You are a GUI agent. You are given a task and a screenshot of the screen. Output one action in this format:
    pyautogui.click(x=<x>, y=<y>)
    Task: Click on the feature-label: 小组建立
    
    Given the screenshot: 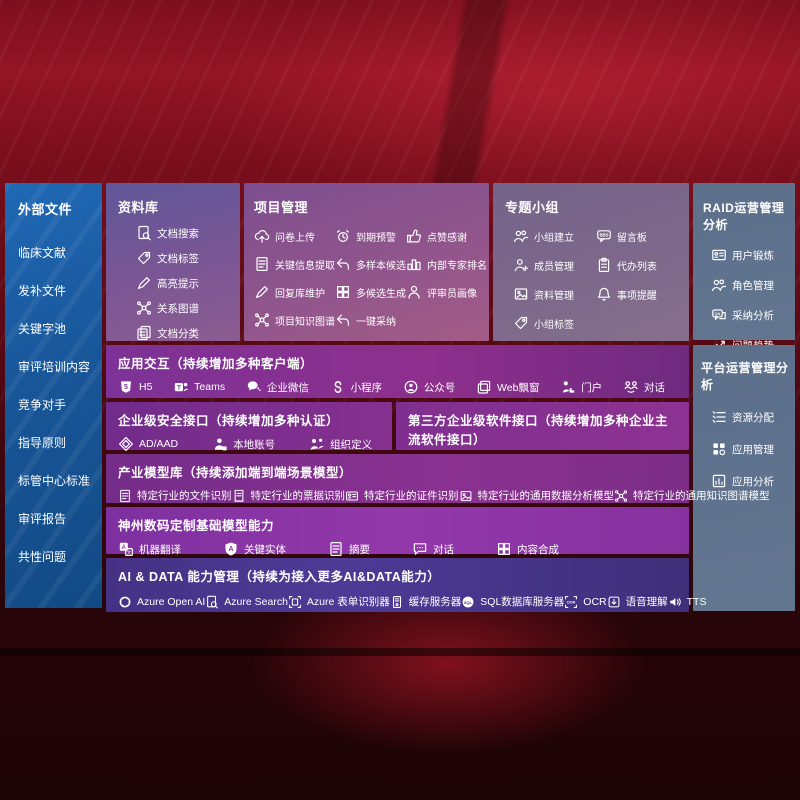 What is the action you would take?
    pyautogui.click(x=554, y=238)
    